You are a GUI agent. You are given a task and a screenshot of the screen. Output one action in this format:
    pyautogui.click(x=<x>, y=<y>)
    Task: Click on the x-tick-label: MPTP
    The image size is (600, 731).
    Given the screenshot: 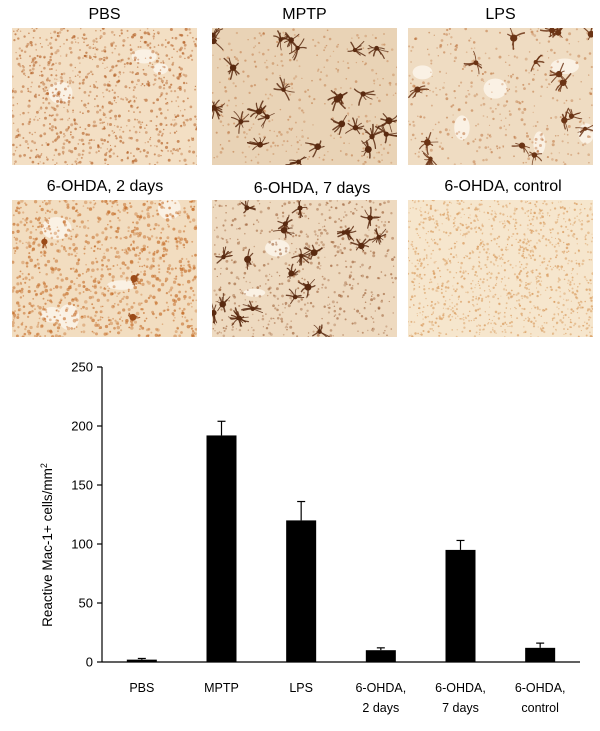 What is the action you would take?
    pyautogui.click(x=221, y=688)
    